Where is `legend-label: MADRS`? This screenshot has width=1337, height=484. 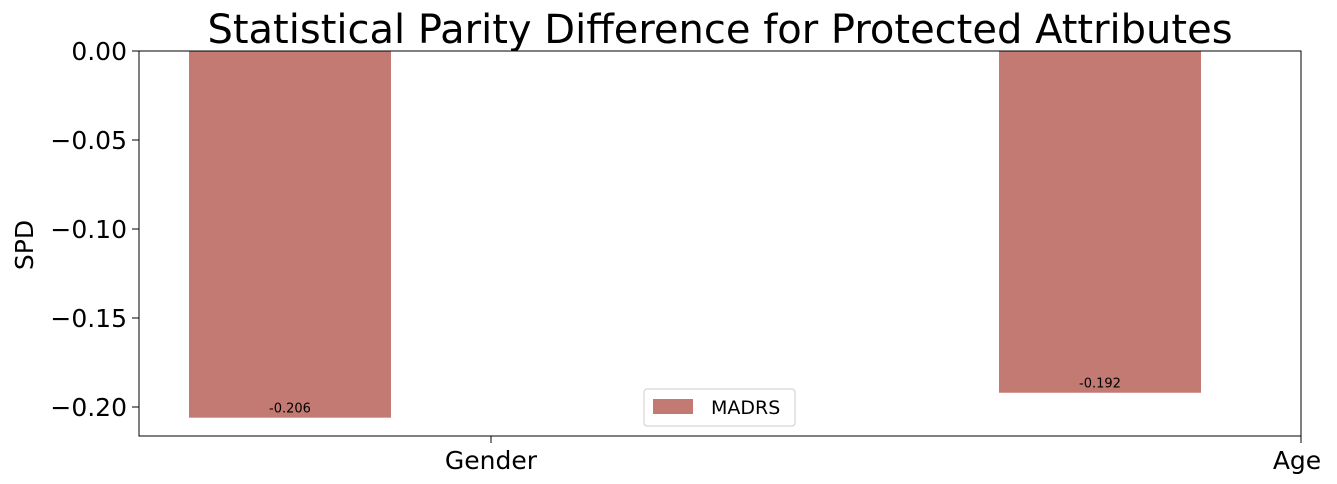
legend-label: MADRS is located at coordinates (745, 408).